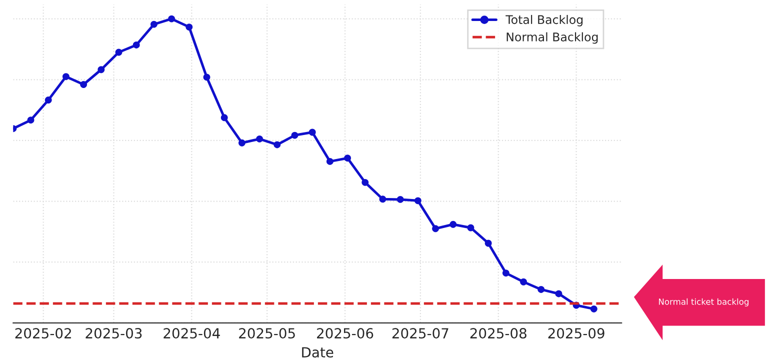 The height and width of the screenshot is (360, 775). Describe the element at coordinates (114, 333) in the screenshot. I see `x-tick-label: 2025-03` at that location.